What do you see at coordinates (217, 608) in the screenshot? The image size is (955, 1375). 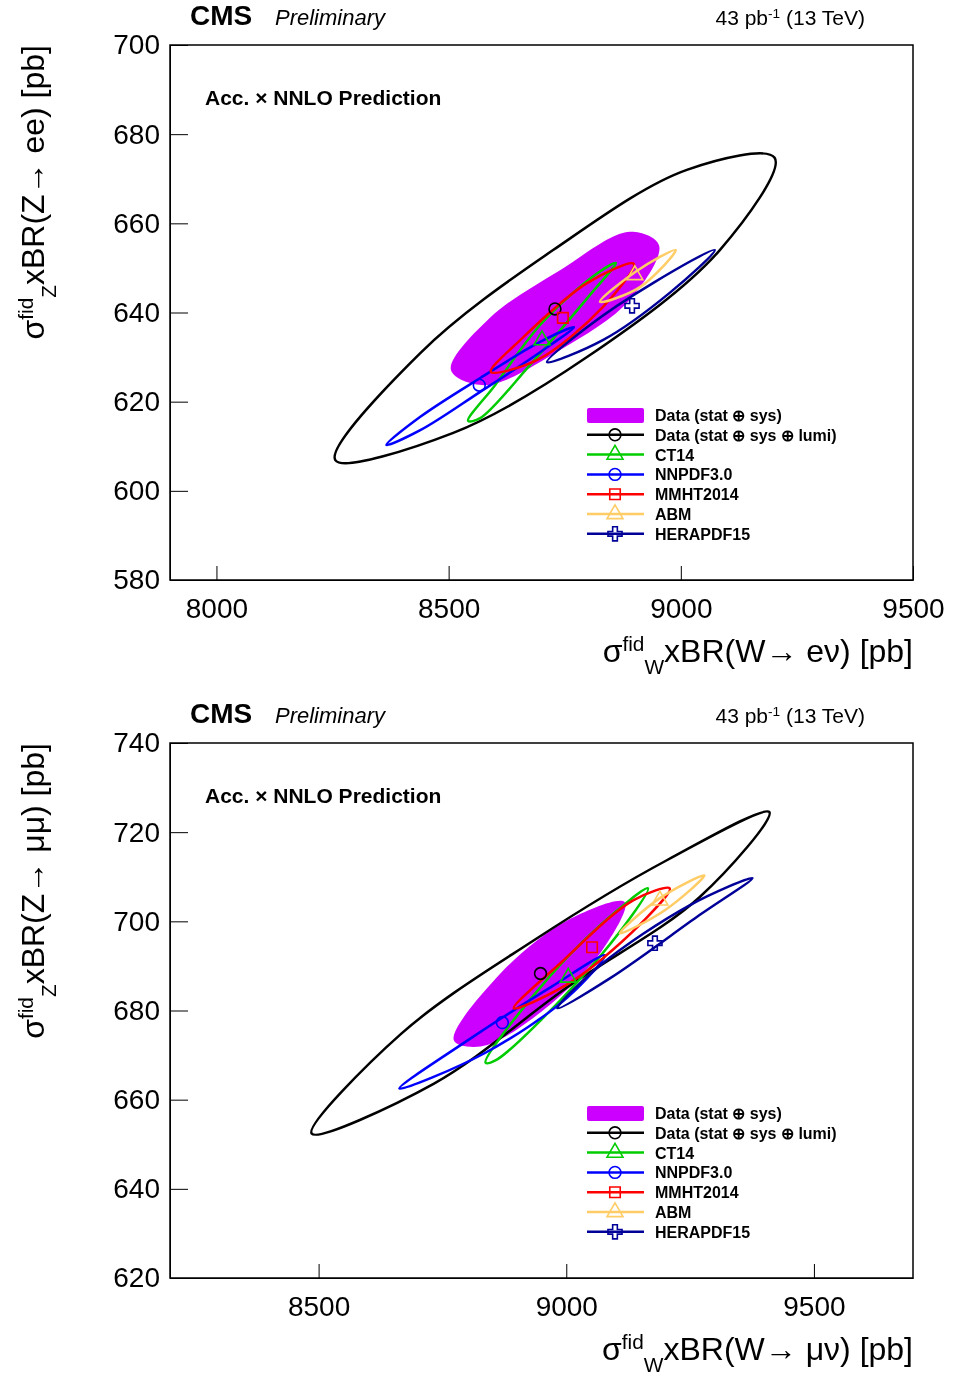 I see `x-tick-label: 8000` at bounding box center [217, 608].